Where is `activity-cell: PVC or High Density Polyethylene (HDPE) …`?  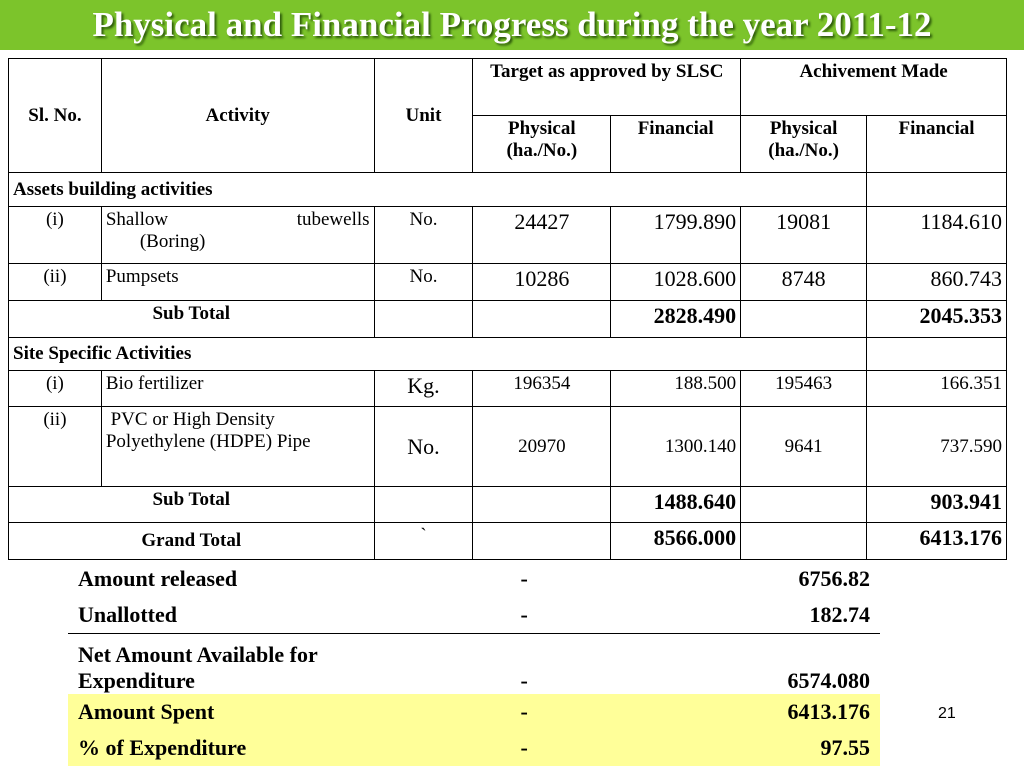 activity-cell: PVC or High Density Polyethylene (HDPE) … is located at coordinates (237, 446).